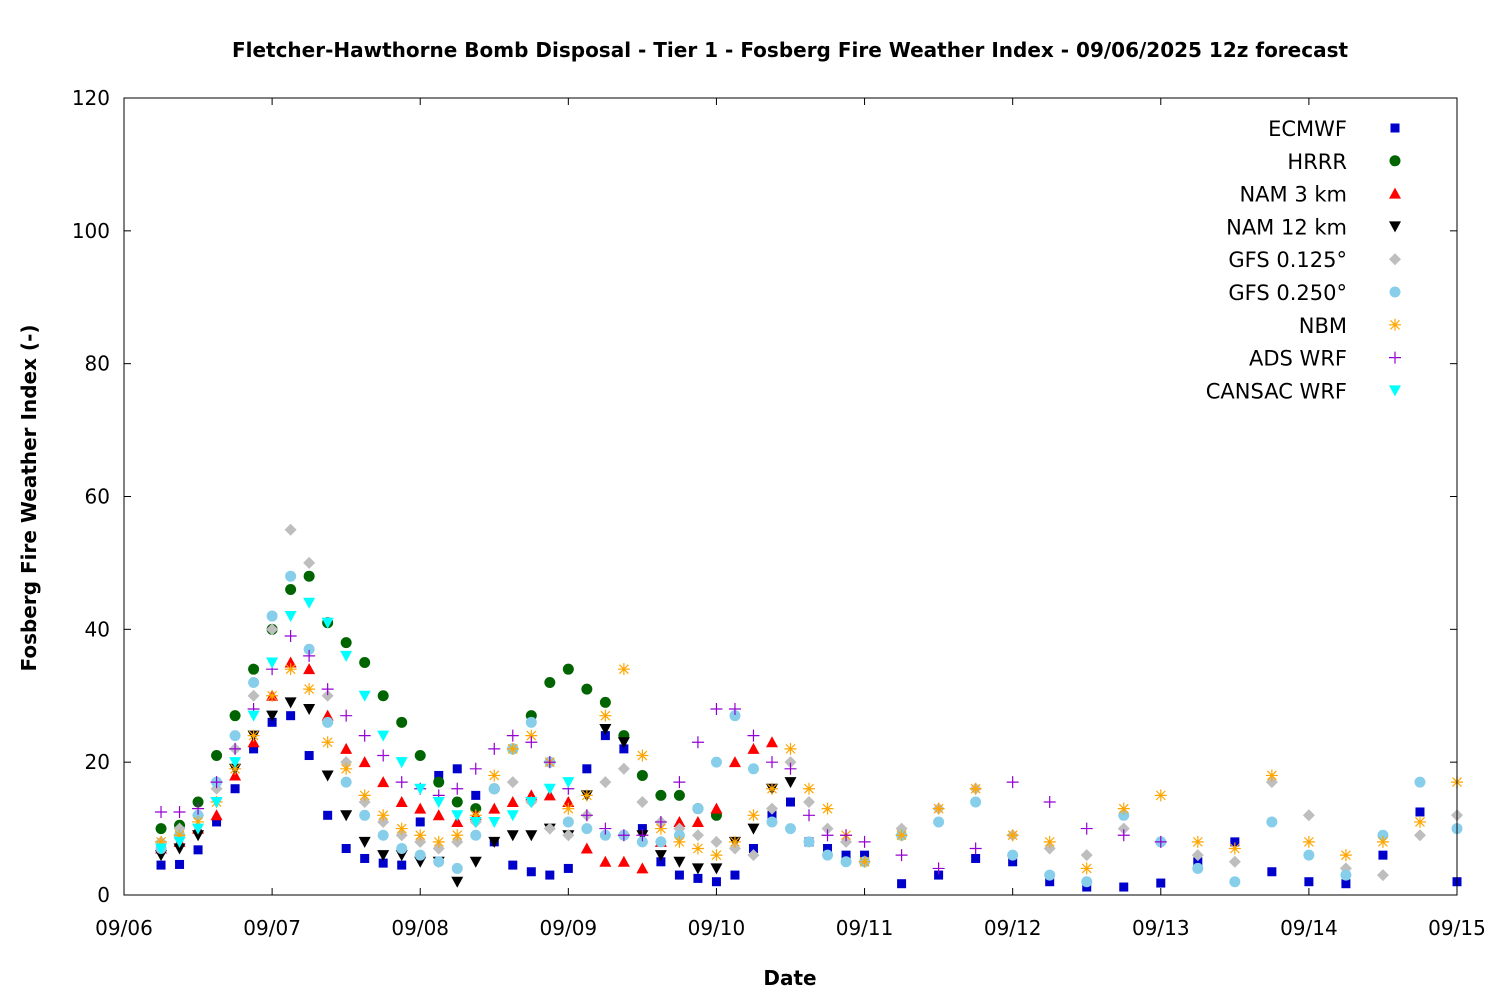 The width and height of the screenshot is (1500, 1000). I want to click on x-tick-label: 09/09, so click(569, 928).